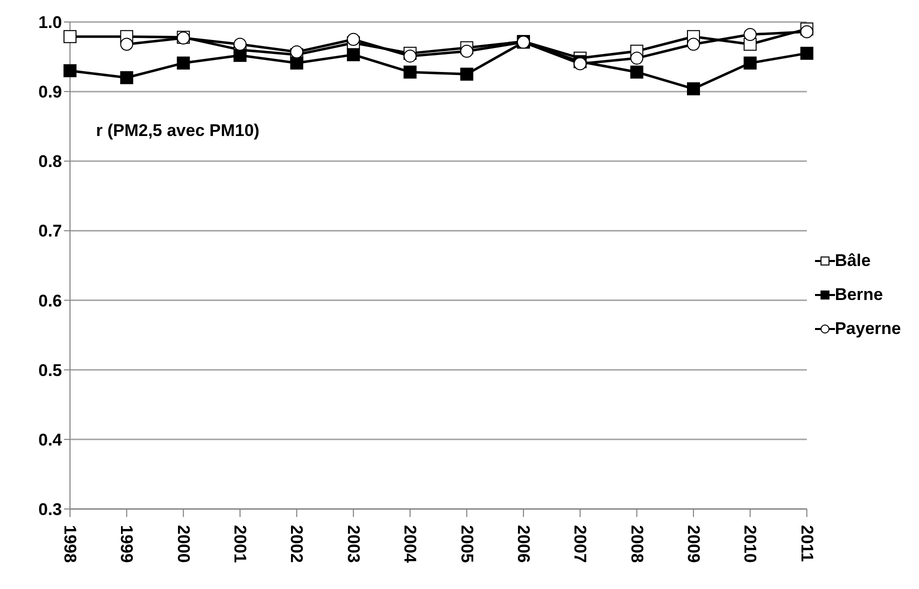  What do you see at coordinates (183, 544) in the screenshot?
I see `x-tick-label: 2000` at bounding box center [183, 544].